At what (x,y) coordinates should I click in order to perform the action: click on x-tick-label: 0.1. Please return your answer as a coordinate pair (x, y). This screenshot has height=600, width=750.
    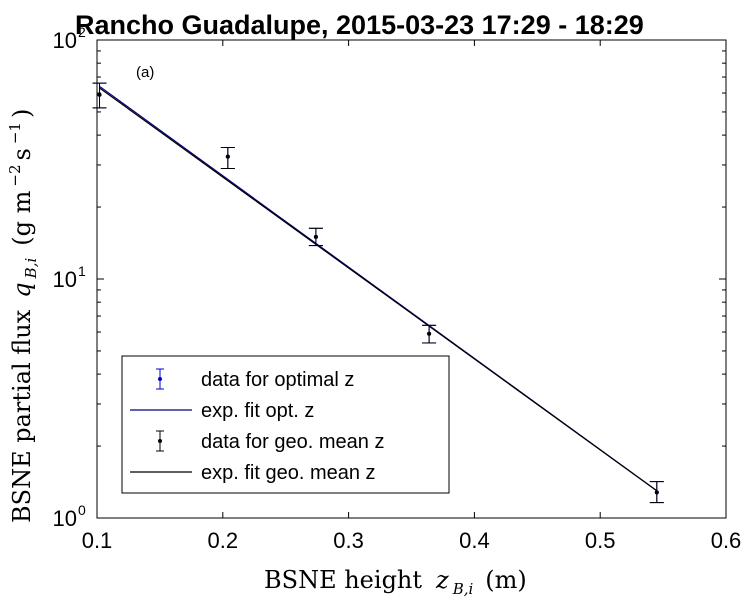
    Looking at the image, I should click on (97, 540).